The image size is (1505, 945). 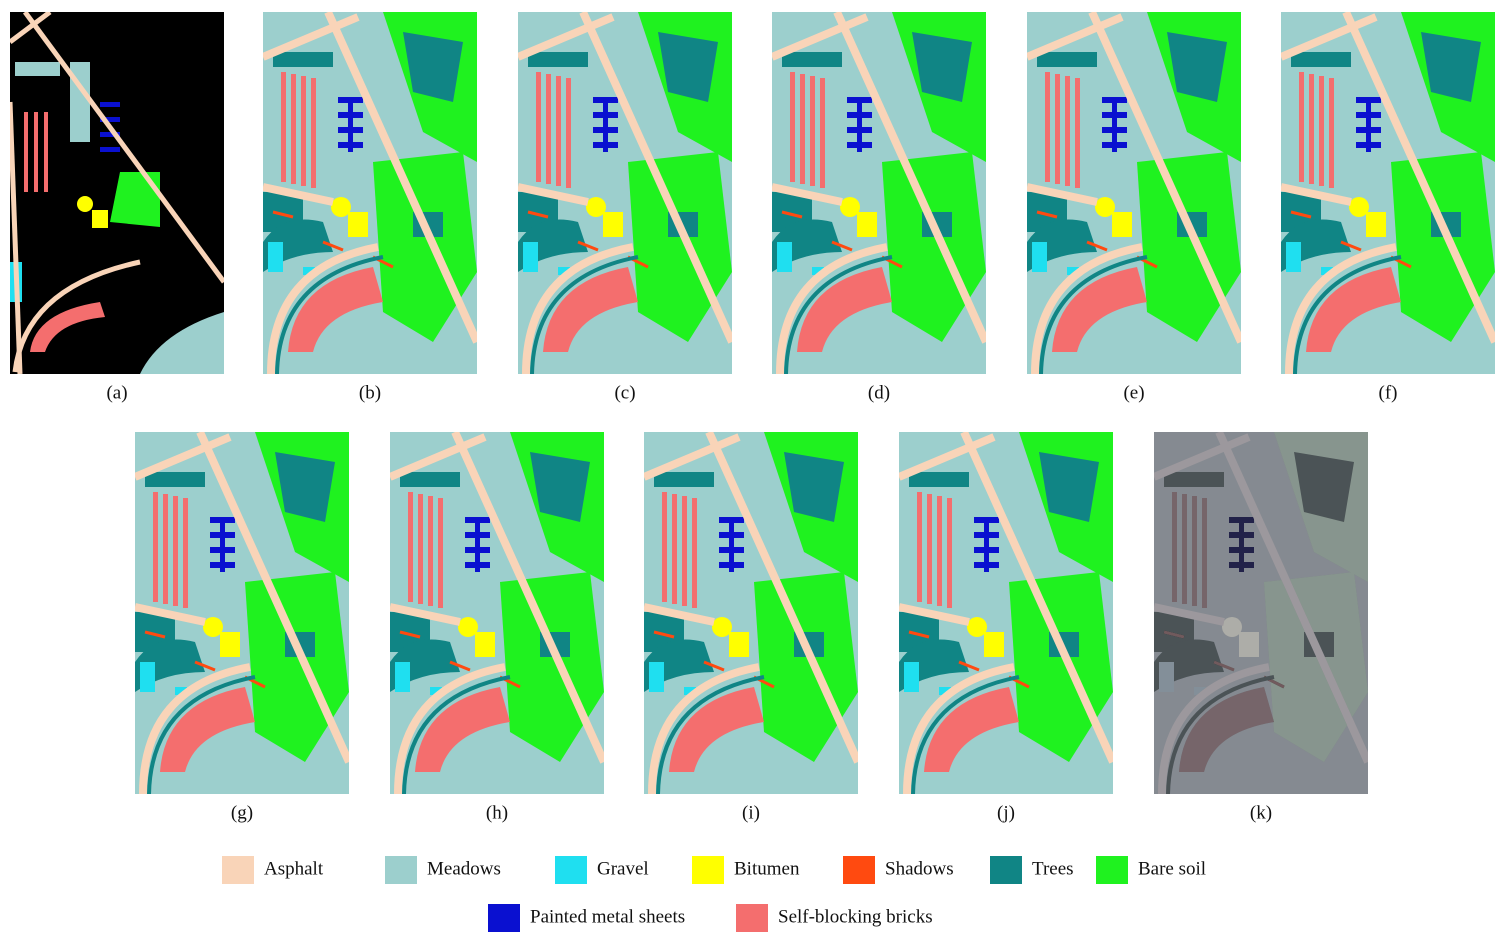 What do you see at coordinates (497, 812) in the screenshot?
I see `panel-caption: (h)` at bounding box center [497, 812].